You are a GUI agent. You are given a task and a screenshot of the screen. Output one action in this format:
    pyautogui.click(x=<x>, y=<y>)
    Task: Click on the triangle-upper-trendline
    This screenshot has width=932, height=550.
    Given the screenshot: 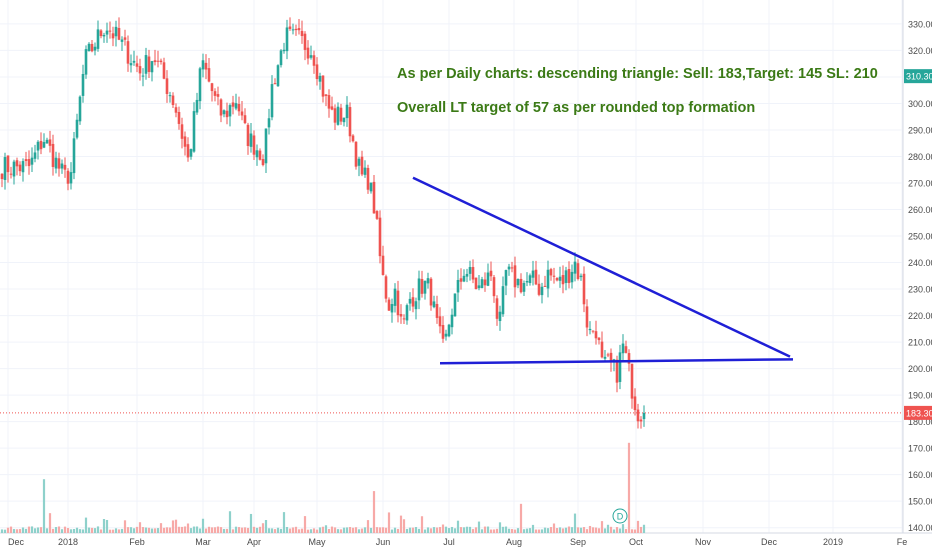 What is the action you would take?
    pyautogui.click(x=601, y=267)
    